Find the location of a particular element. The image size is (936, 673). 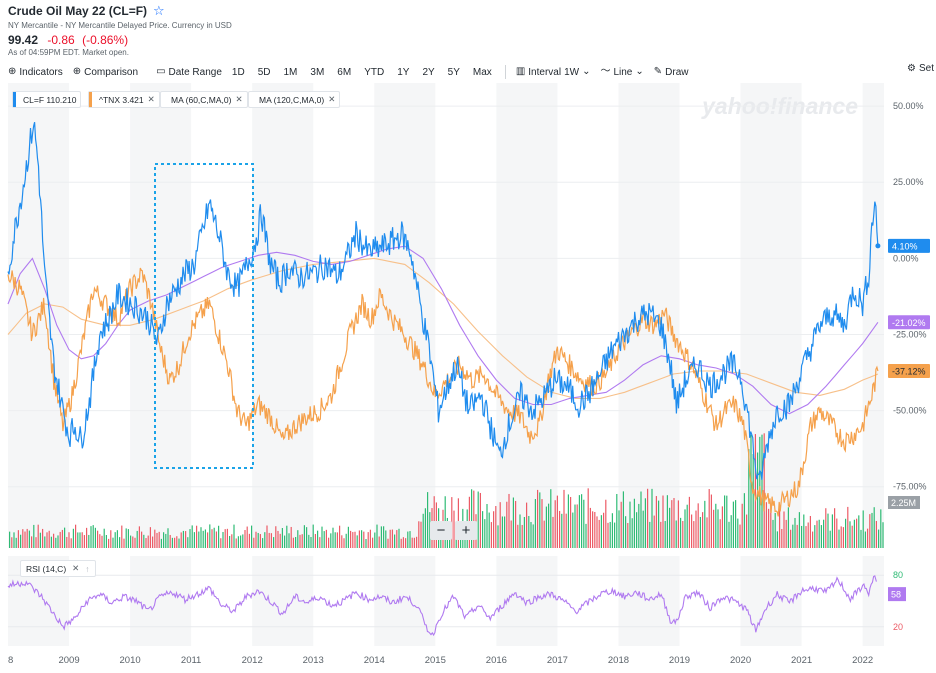

x-tick-label: 2015 is located at coordinates (435, 660).